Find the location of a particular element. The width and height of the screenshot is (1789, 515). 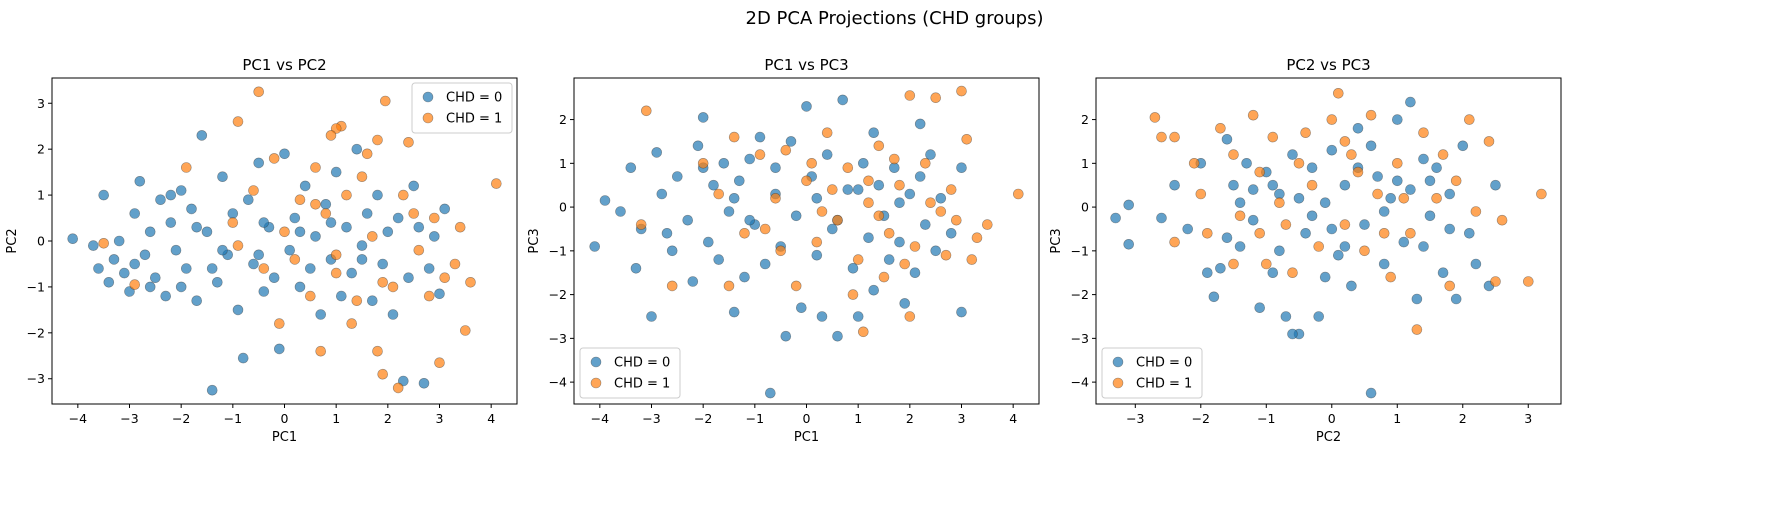

legend-label: CHD = 0 is located at coordinates (642, 363).